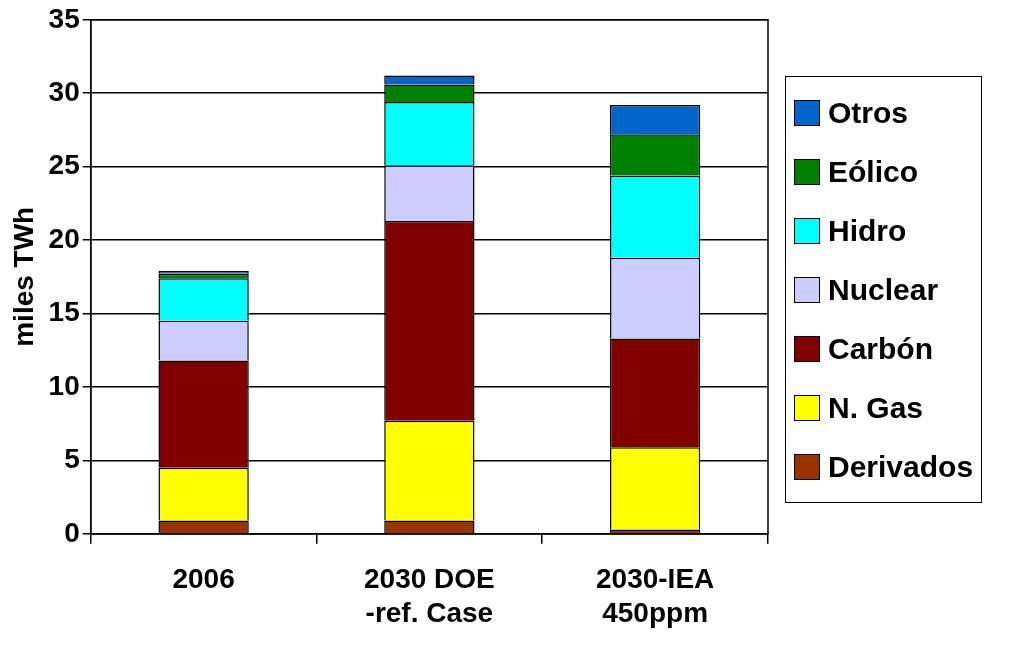  What do you see at coordinates (64, 18) in the screenshot?
I see `y-tick-label: 35` at bounding box center [64, 18].